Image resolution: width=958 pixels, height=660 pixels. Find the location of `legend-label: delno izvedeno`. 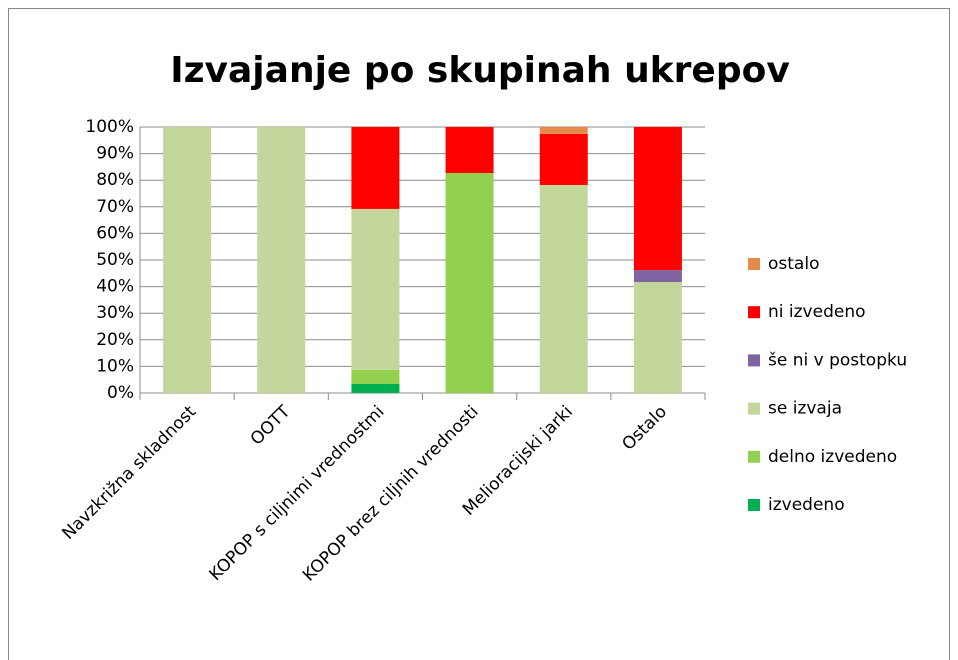

legend-label: delno izvedeno is located at coordinates (832, 457).